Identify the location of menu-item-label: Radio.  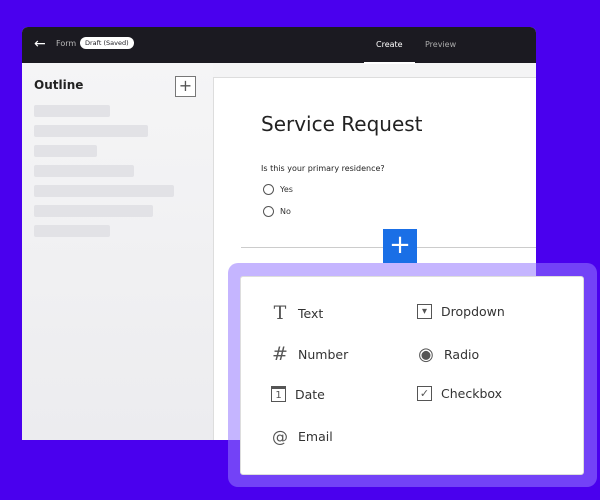
(462, 354).